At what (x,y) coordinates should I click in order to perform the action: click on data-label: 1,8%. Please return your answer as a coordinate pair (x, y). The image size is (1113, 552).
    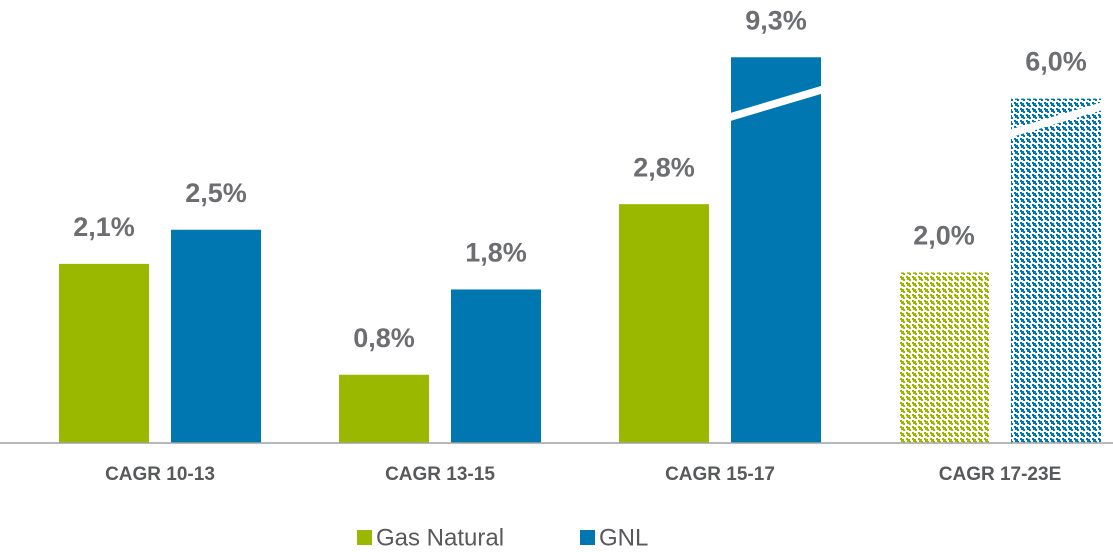
    Looking at the image, I should click on (496, 253).